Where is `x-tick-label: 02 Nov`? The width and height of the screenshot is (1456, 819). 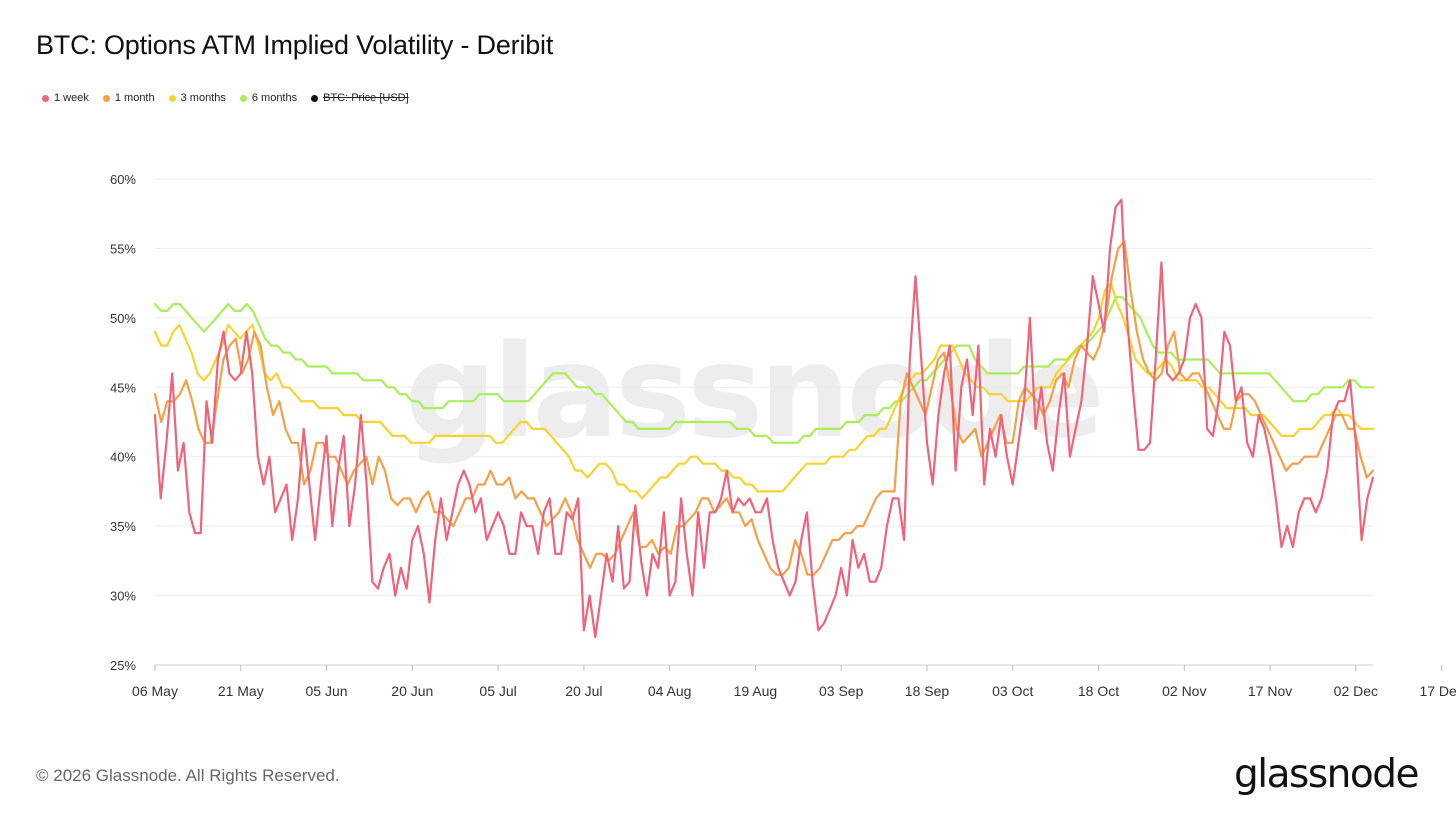
x-tick-label: 02 Nov is located at coordinates (1184, 691).